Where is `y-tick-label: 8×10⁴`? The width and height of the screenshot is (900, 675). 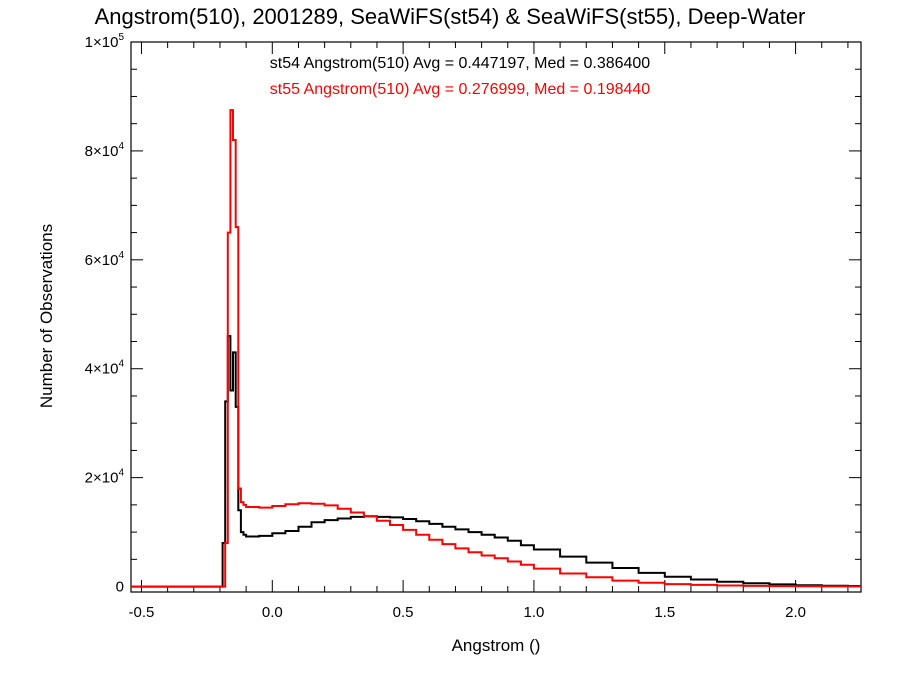 y-tick-label: 8×10⁴ is located at coordinates (105, 150).